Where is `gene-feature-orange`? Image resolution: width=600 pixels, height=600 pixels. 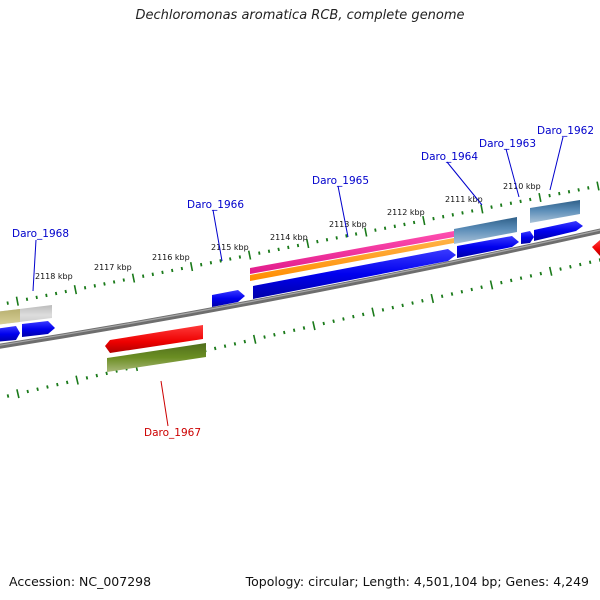 gene-feature-orange is located at coordinates (352, 259).